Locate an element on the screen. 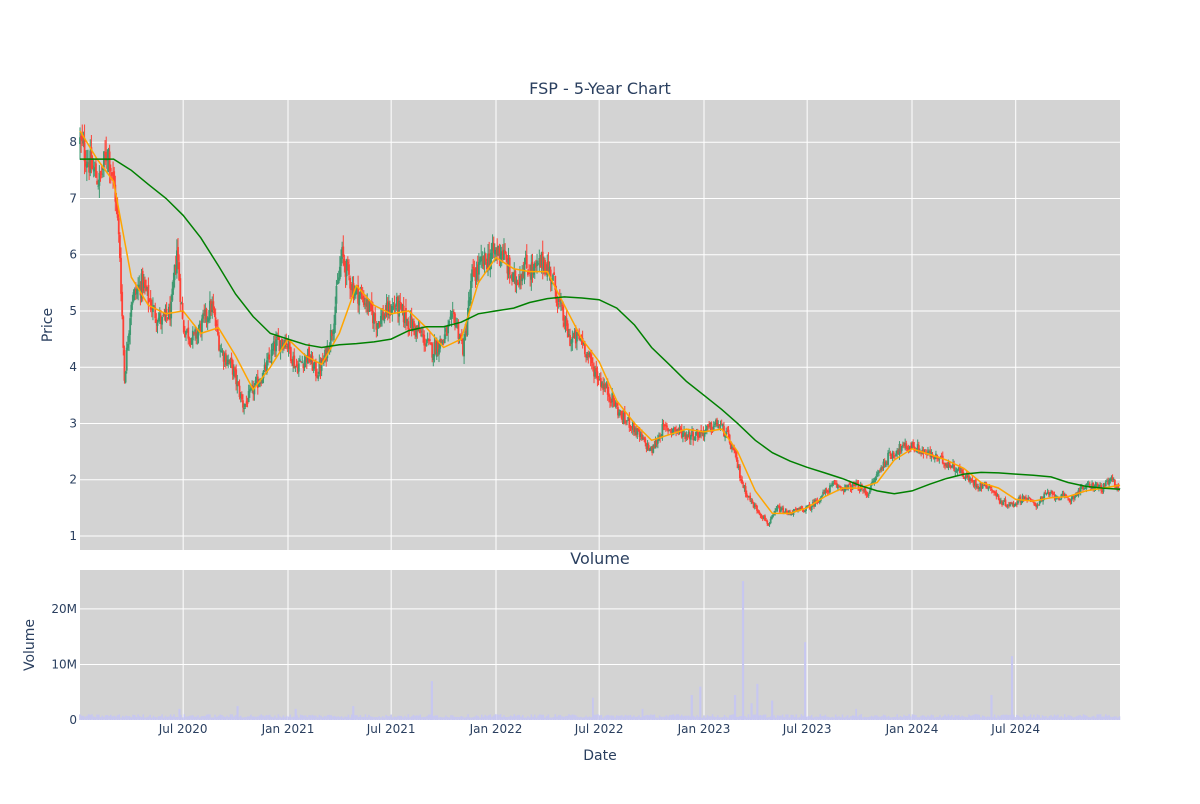 The width and height of the screenshot is (1200, 804). price-y-tick-label: 6 is located at coordinates (73, 255).